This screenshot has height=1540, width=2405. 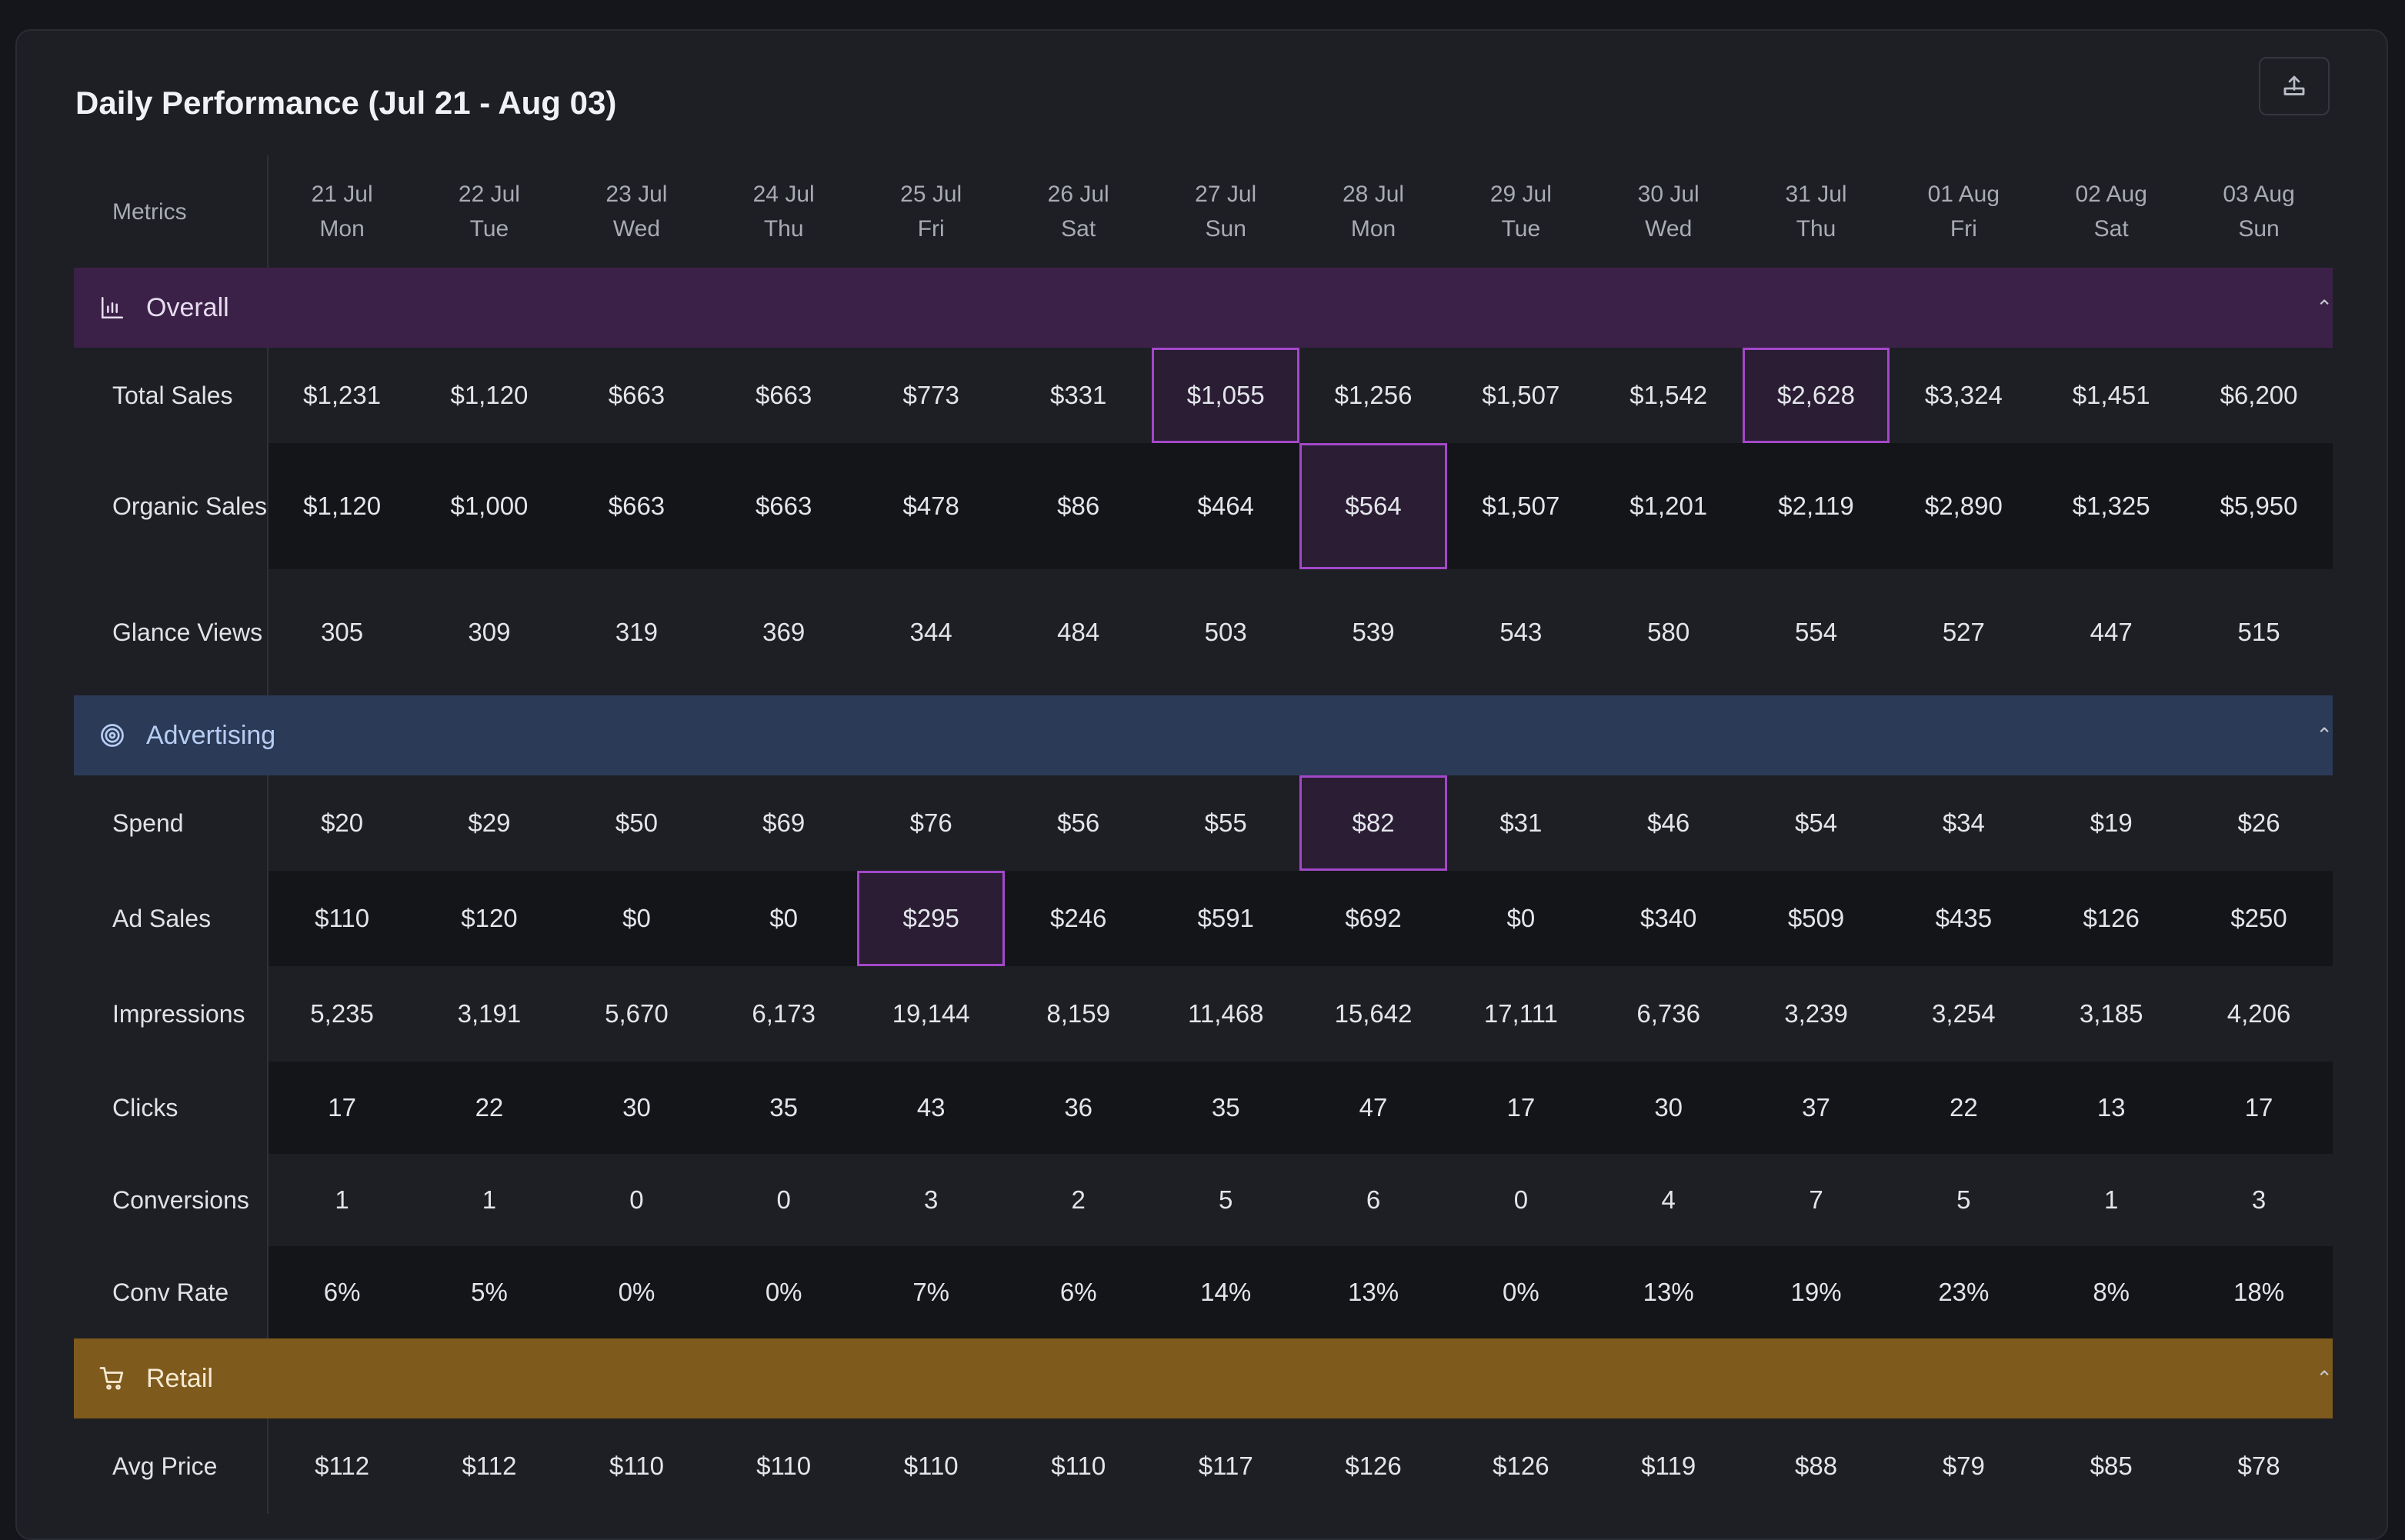 What do you see at coordinates (1816, 1108) in the screenshot?
I see `value-cell: 37` at bounding box center [1816, 1108].